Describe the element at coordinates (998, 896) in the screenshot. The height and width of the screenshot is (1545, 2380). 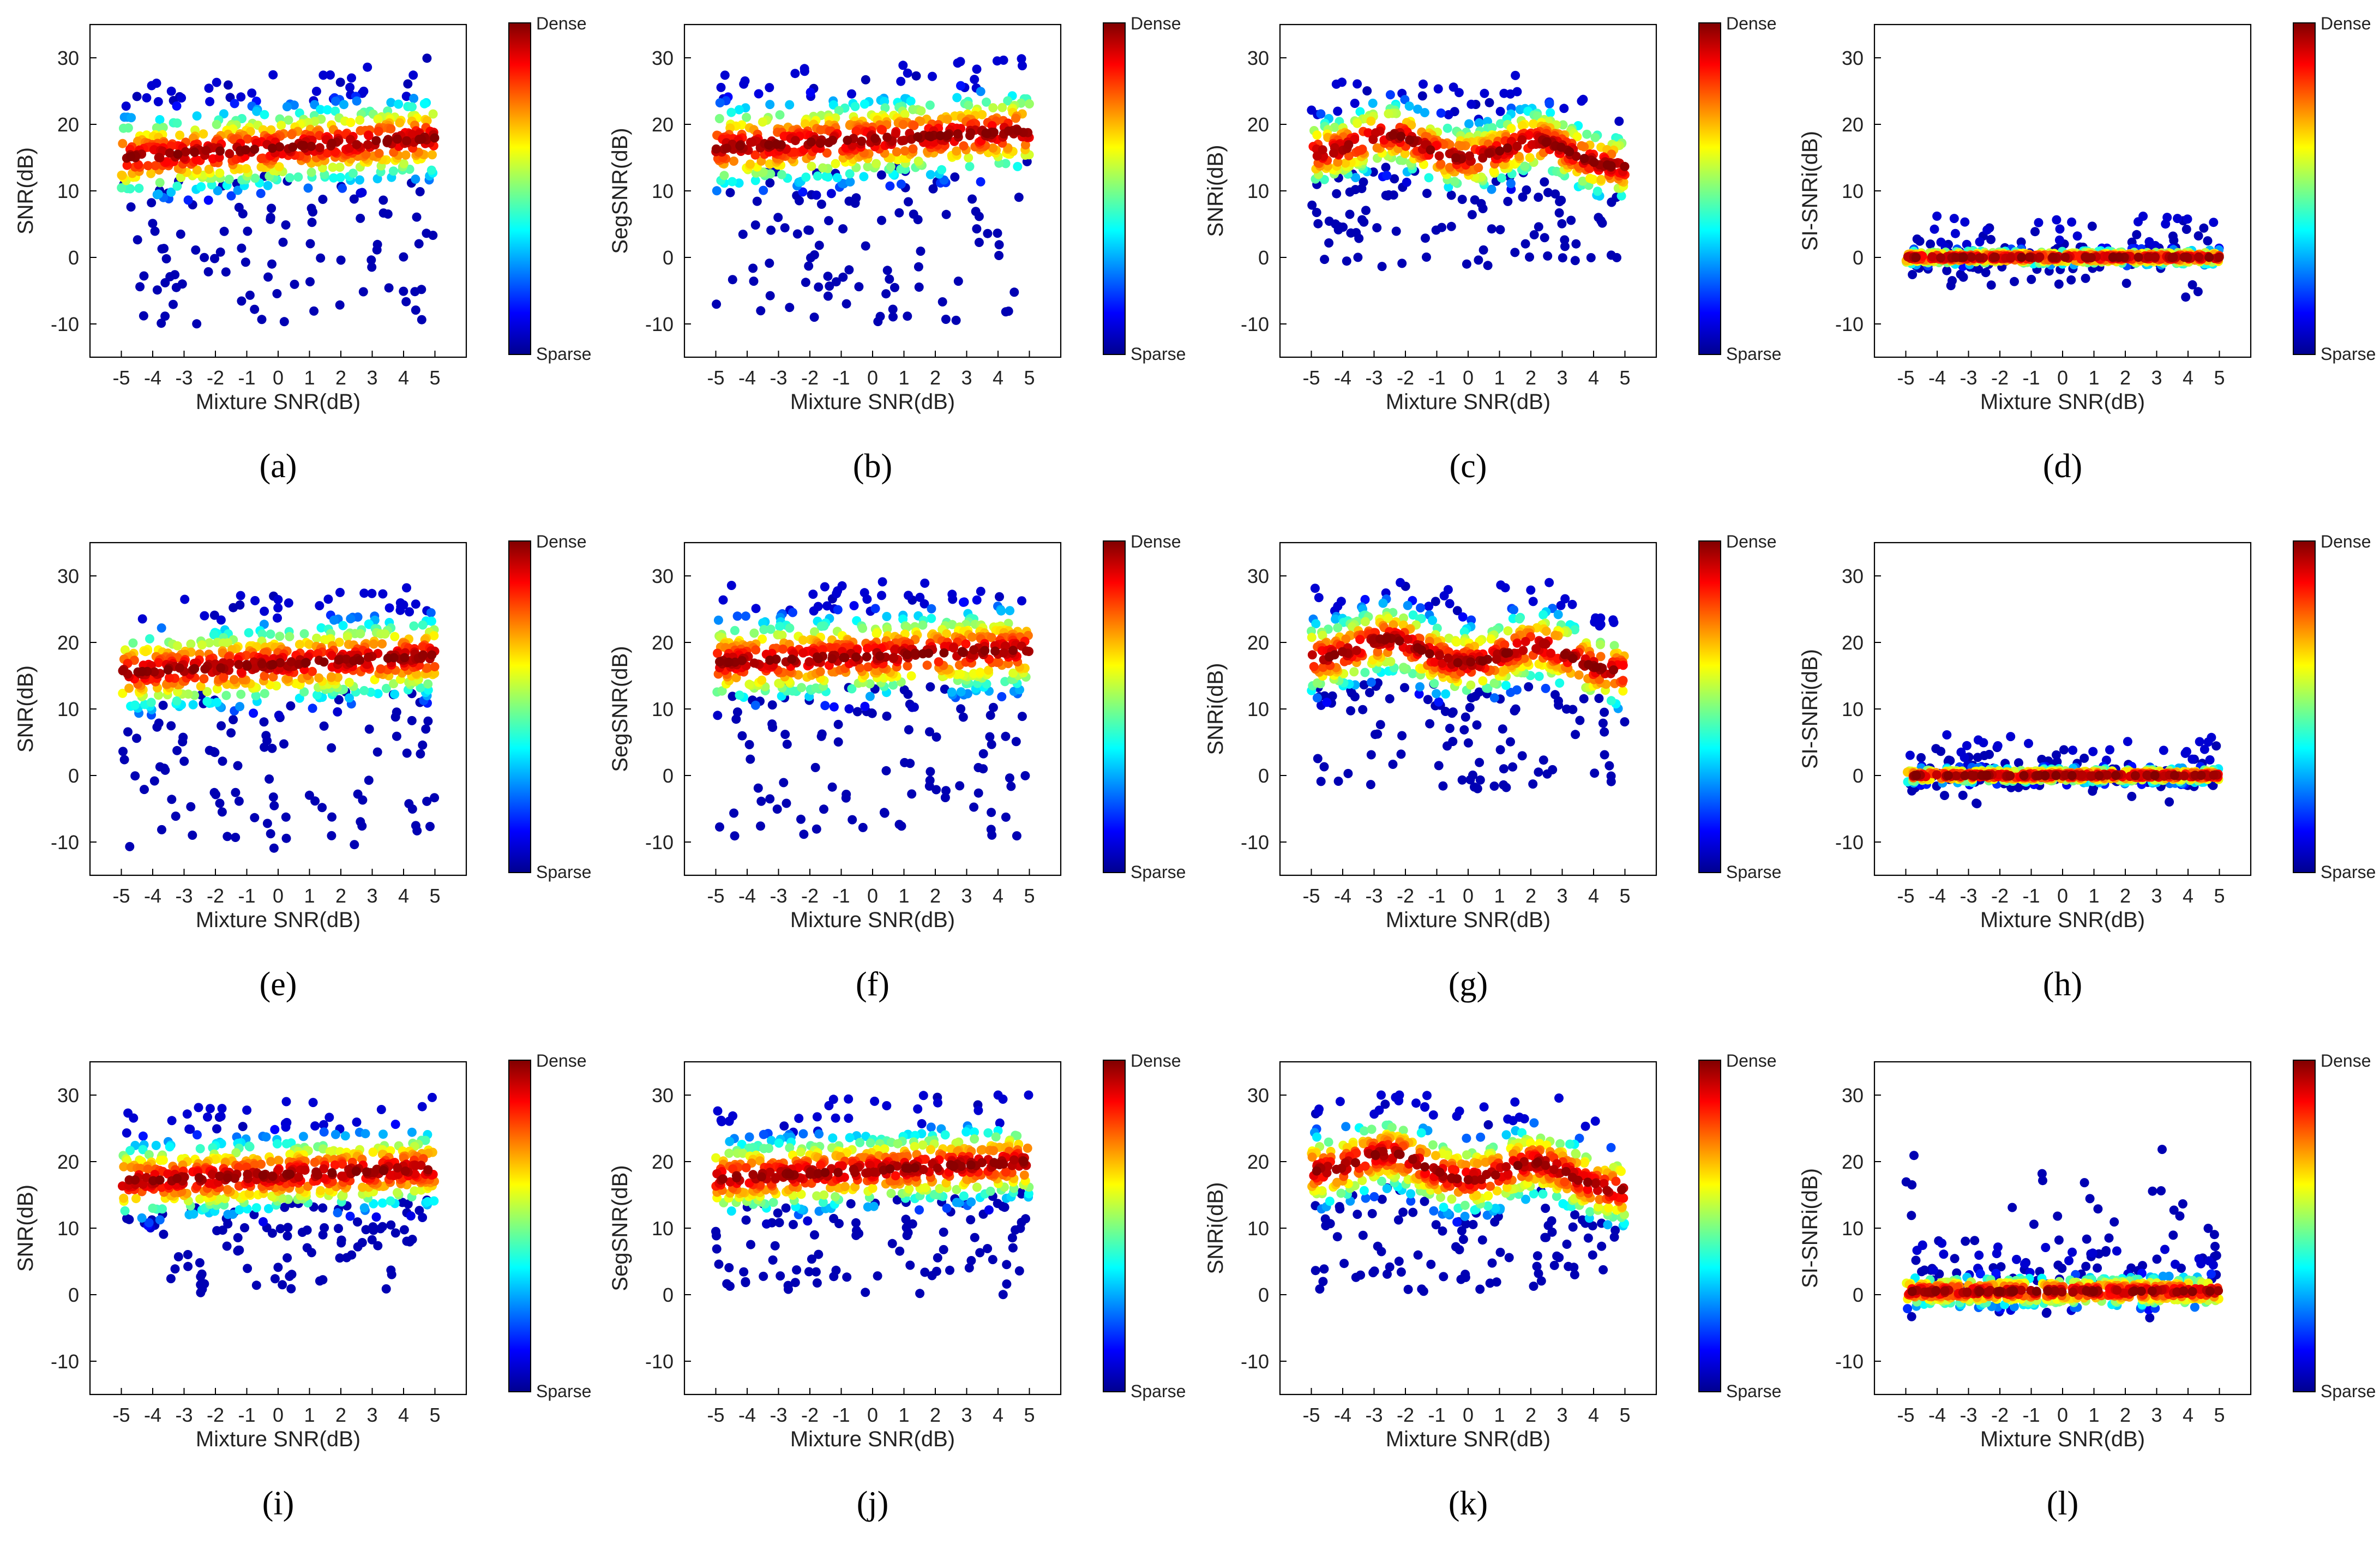
I see `x-tick-label: 4` at that location.